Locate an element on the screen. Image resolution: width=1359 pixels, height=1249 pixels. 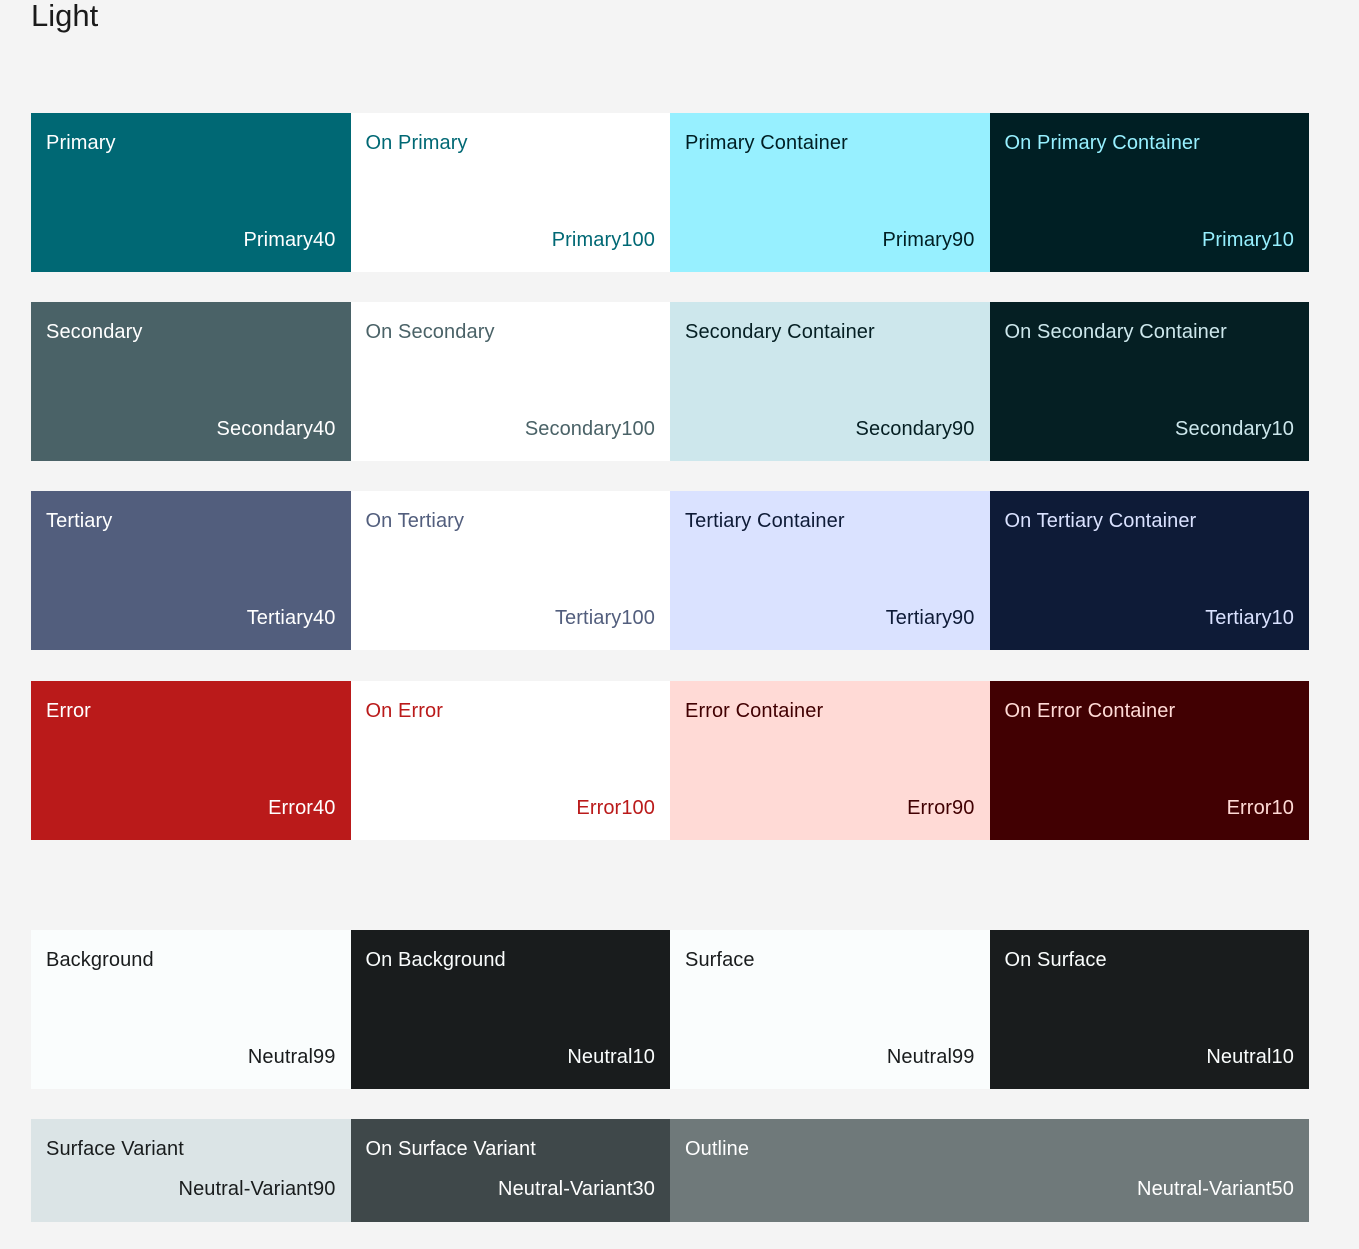
swatch-name: Secondary Container is located at coordinates (780, 332).